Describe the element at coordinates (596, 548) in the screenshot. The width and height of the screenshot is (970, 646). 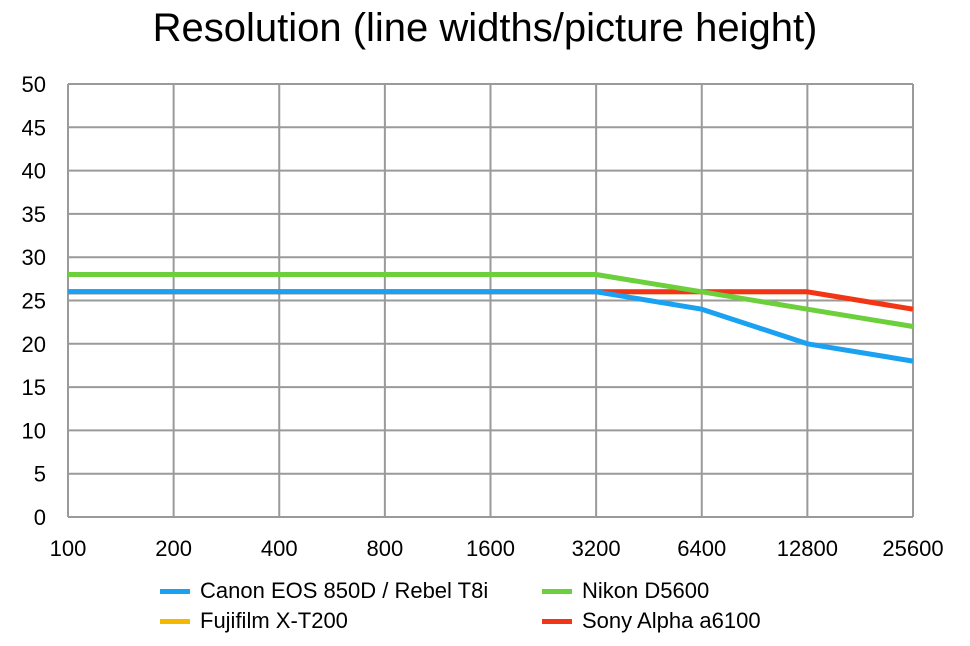
I see `x-tick-label: 3200` at that location.